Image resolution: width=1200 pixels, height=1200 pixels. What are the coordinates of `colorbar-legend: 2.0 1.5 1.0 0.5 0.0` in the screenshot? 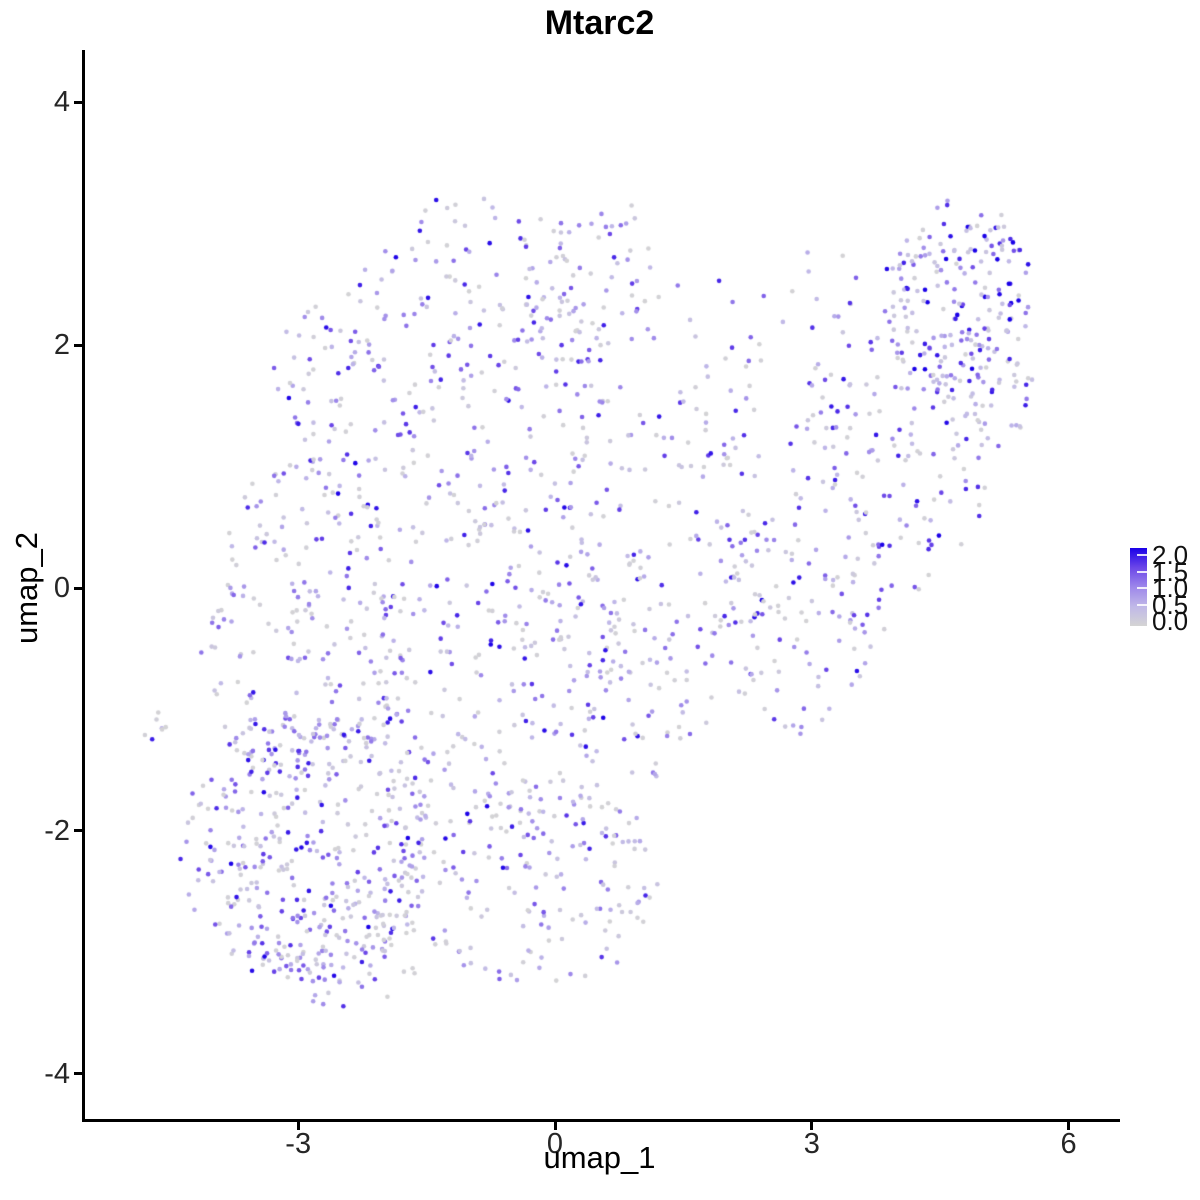 It's located at (1164, 595).